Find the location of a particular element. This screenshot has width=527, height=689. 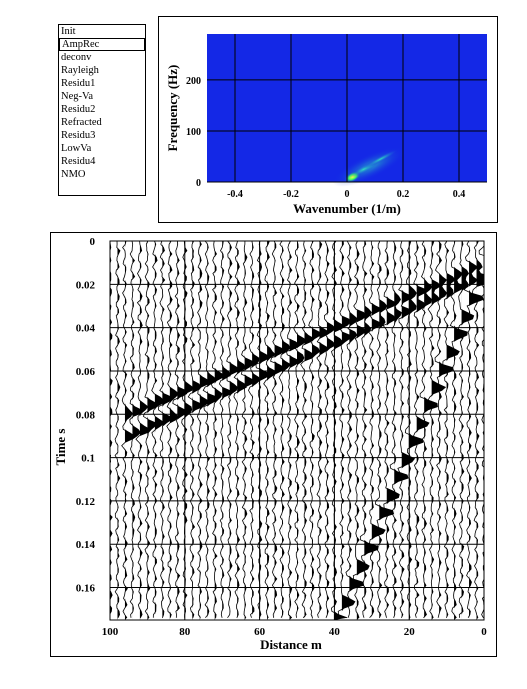

seismic-x-tick-label: 0 is located at coordinates (484, 632).